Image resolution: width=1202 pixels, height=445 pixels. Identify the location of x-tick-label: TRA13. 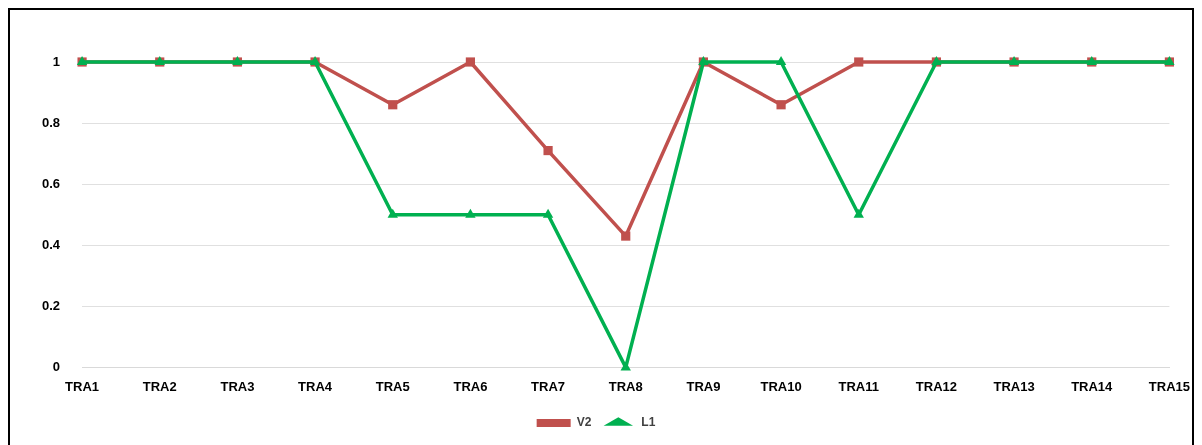
(1014, 386).